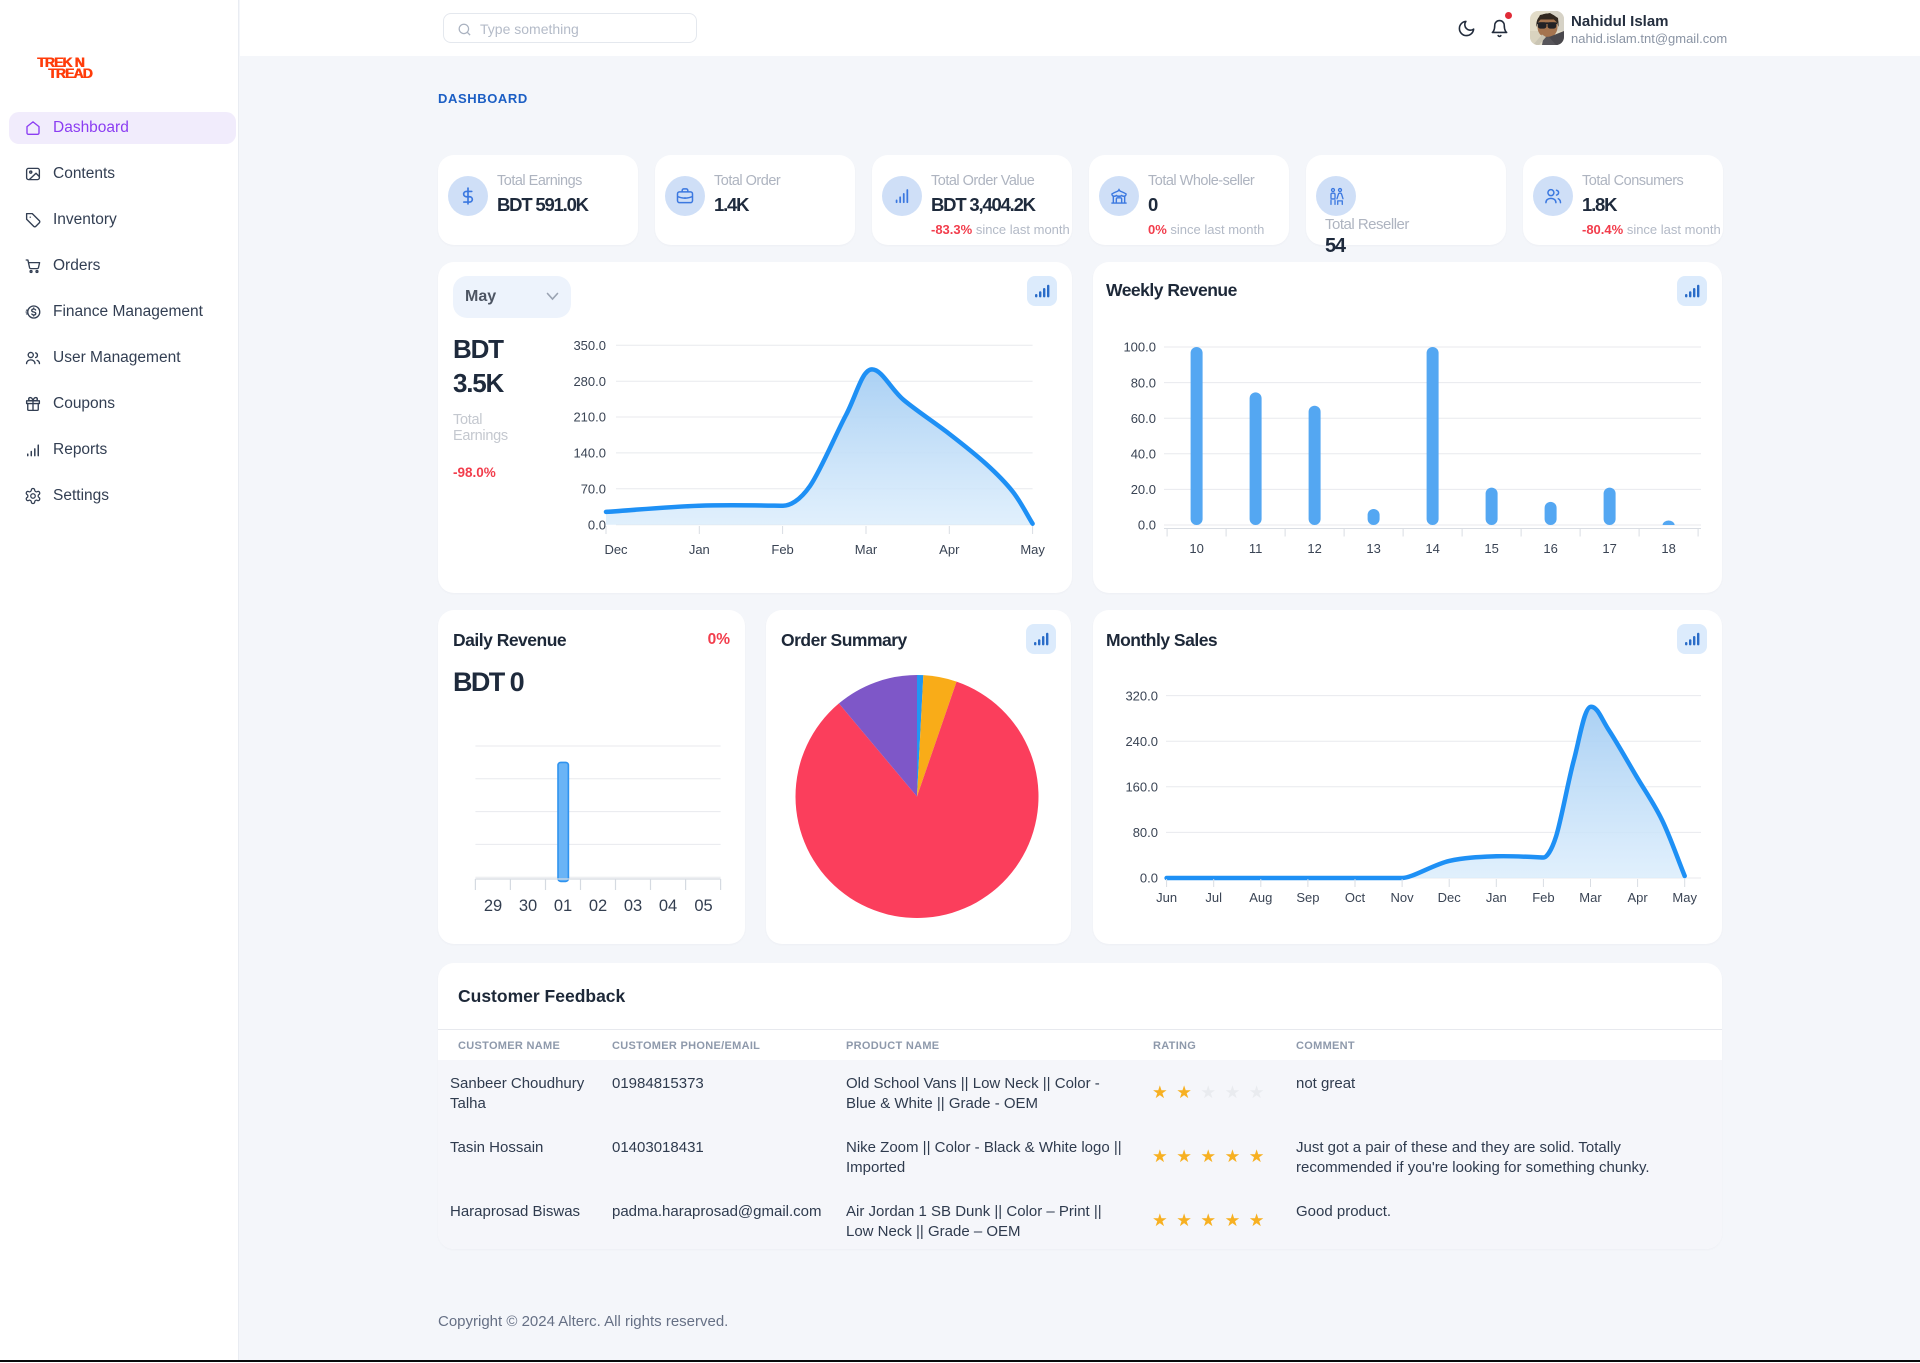 The width and height of the screenshot is (1920, 1363). Describe the element at coordinates (1143, 418) in the screenshot. I see `svg-text: 60.0` at that location.